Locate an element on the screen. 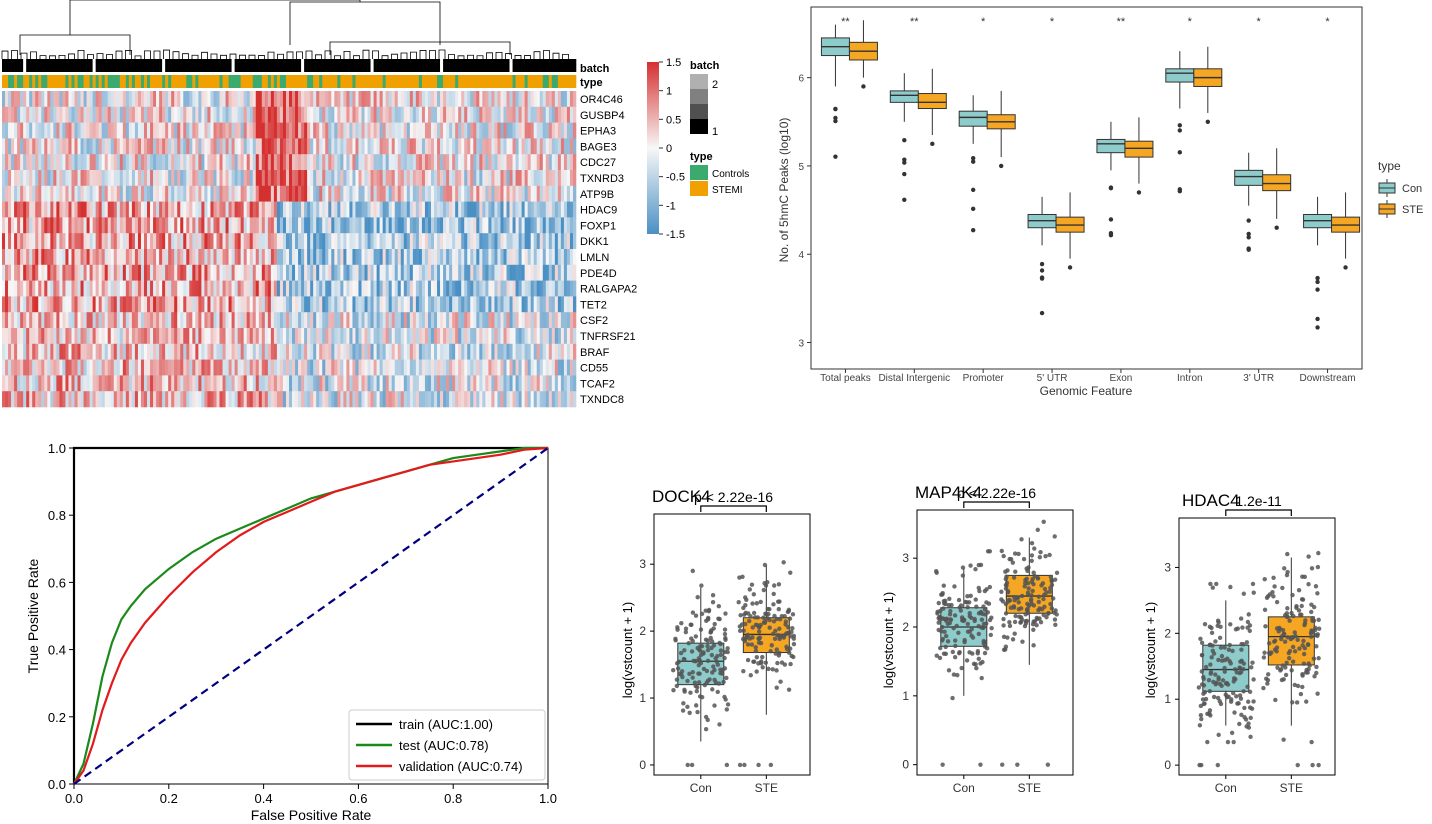 The width and height of the screenshot is (1432, 824). legend-key-con is located at coordinates (1387, 188).